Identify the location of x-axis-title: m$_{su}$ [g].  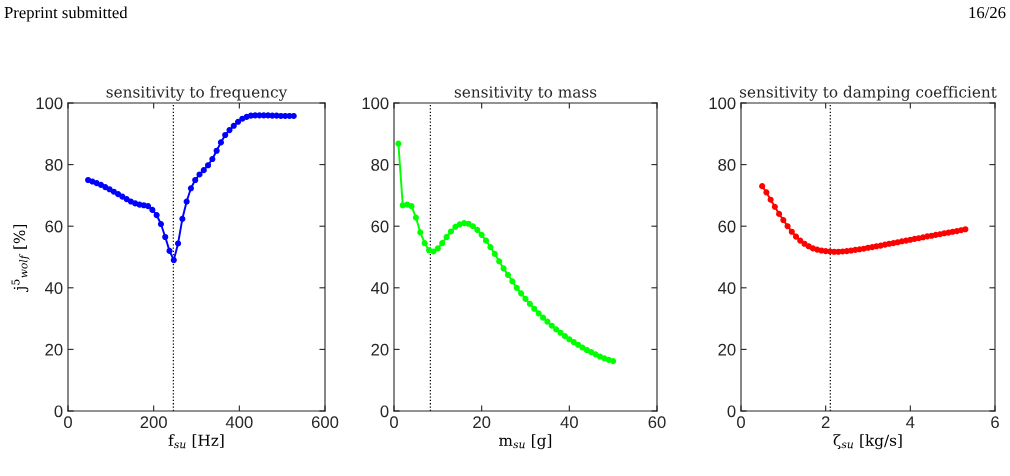
(525, 442).